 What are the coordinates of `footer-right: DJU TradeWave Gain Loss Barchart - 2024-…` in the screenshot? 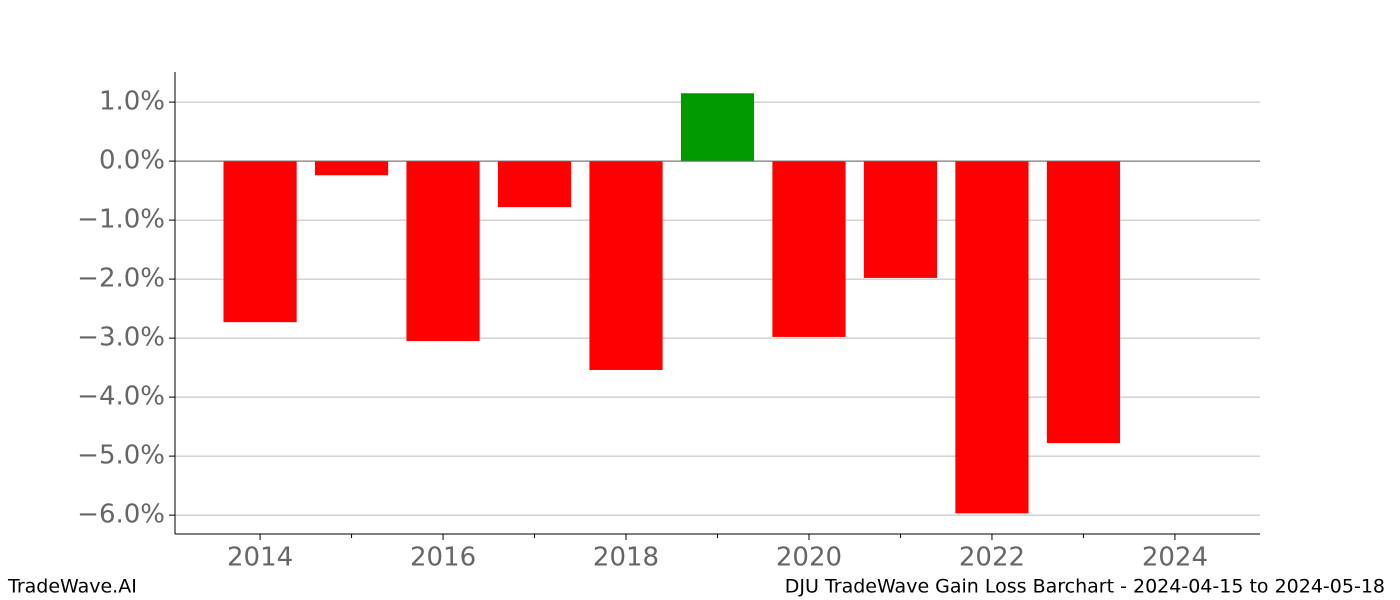 It's located at (1085, 587).